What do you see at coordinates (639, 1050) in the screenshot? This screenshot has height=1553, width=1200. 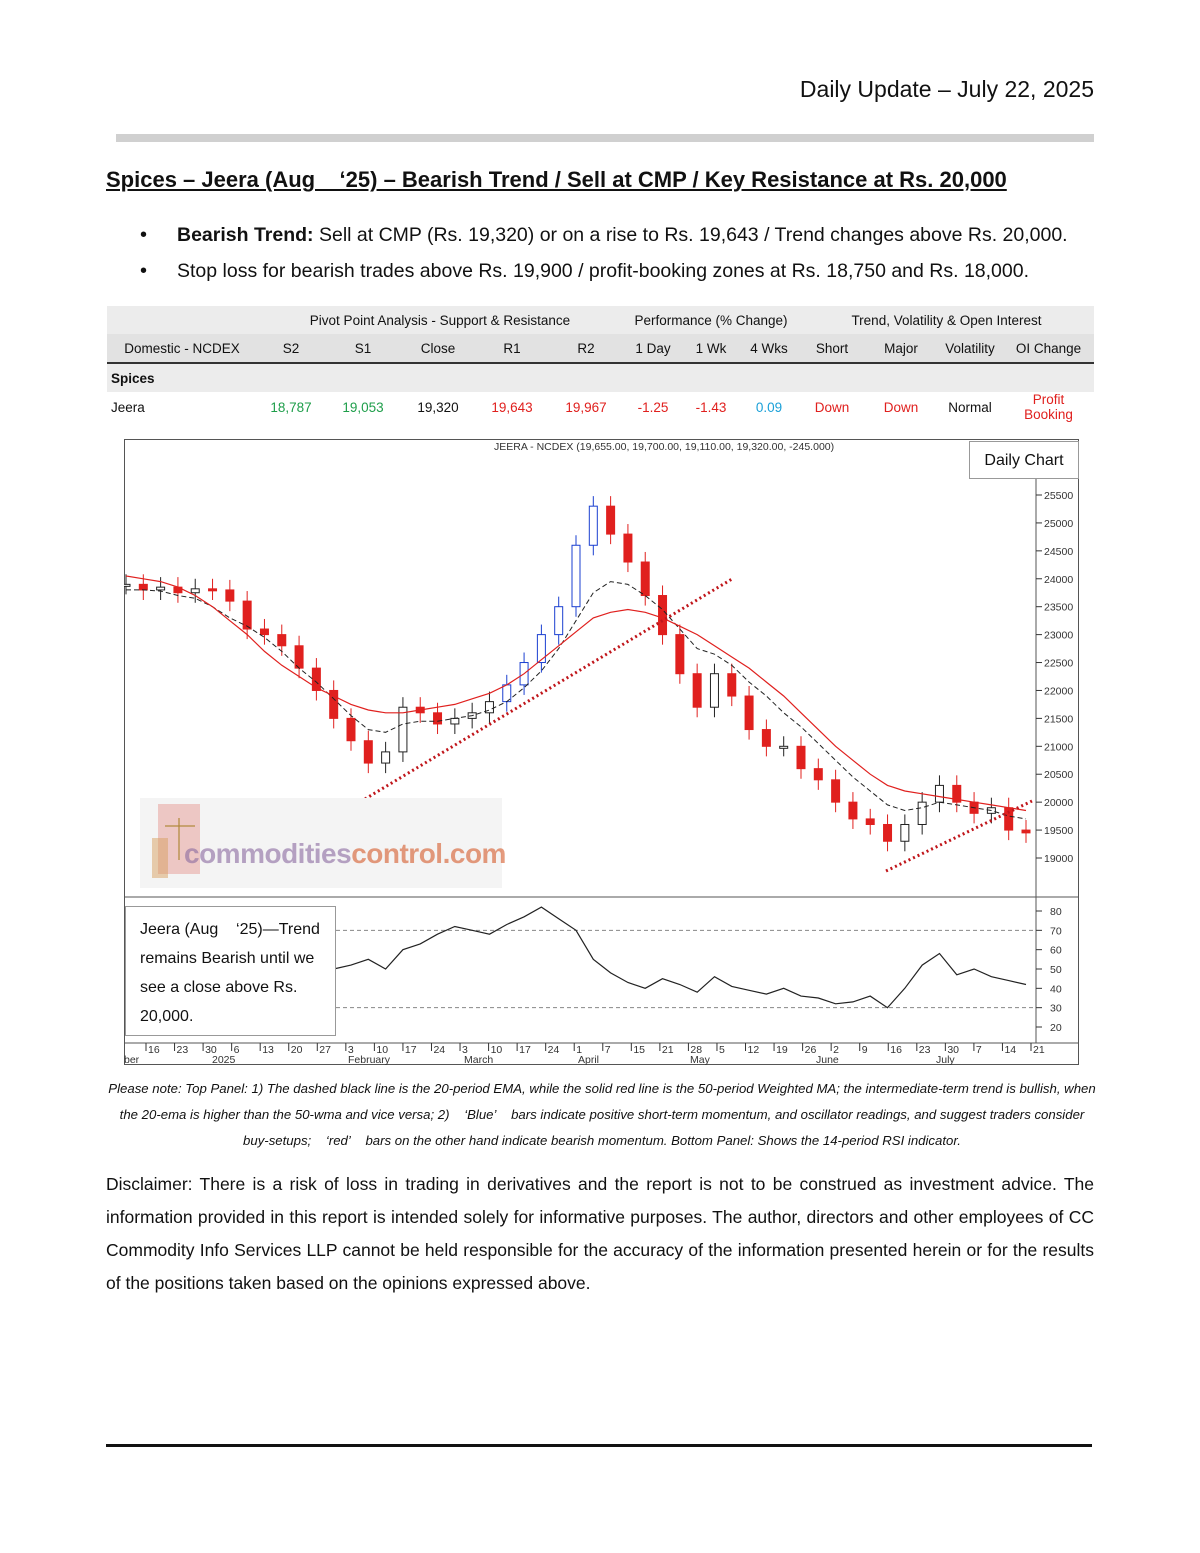 I see `date-tick-label: 15` at bounding box center [639, 1050].